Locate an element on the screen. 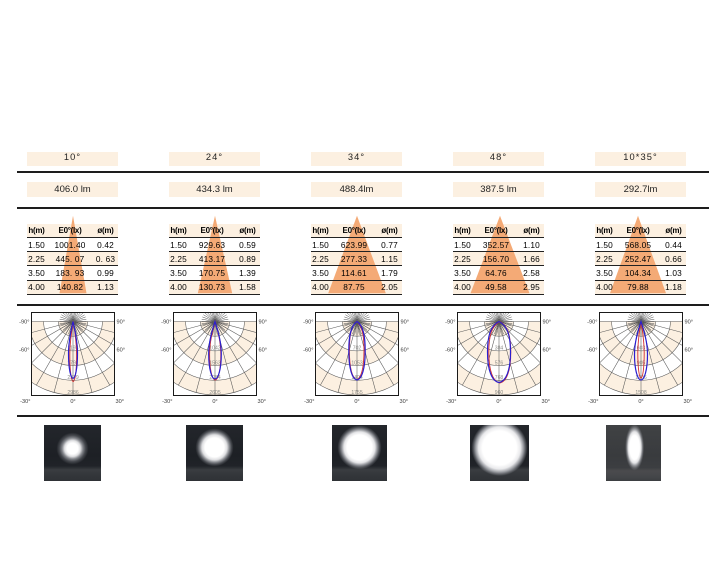  svg-text: 2605 is located at coordinates (214, 393).